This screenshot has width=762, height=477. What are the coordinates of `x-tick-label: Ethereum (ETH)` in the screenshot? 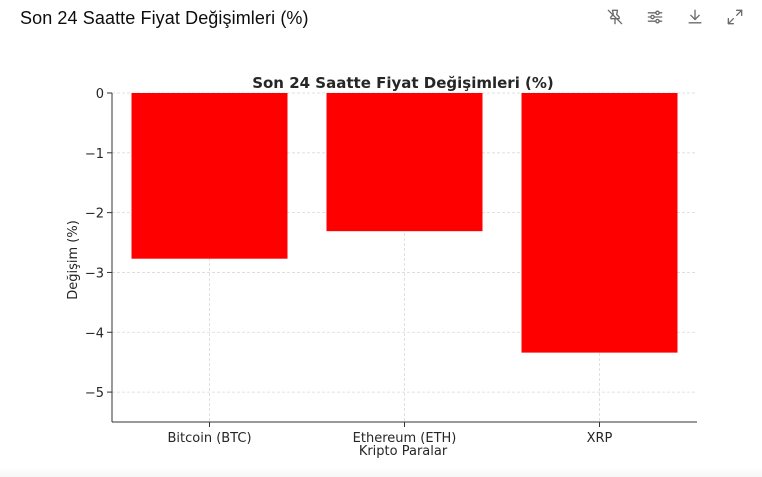 It's located at (405, 438).